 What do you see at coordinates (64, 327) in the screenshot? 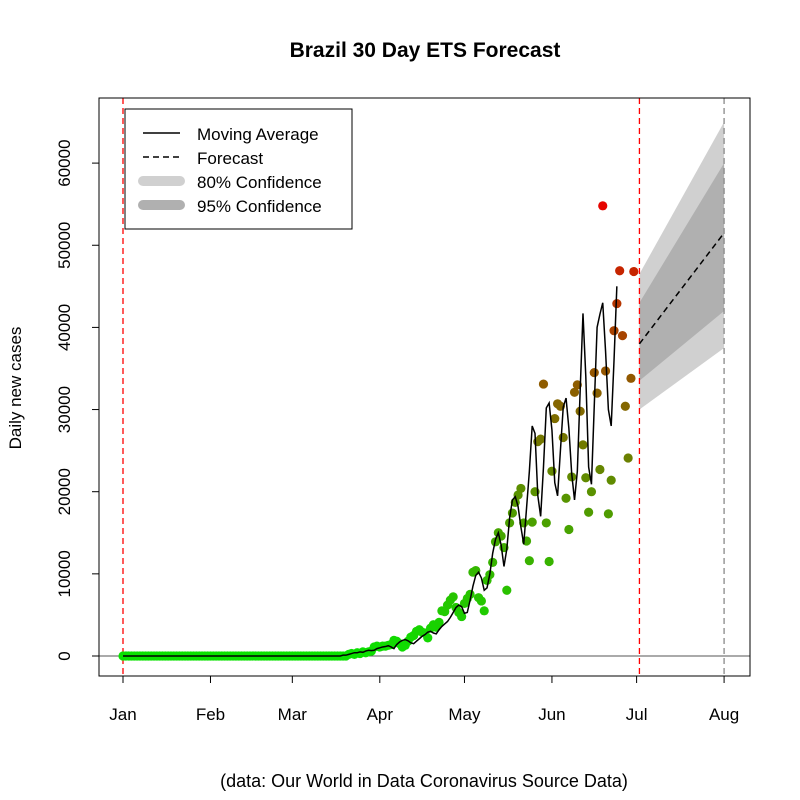
I see `y-tick-label: 40000` at bounding box center [64, 327].